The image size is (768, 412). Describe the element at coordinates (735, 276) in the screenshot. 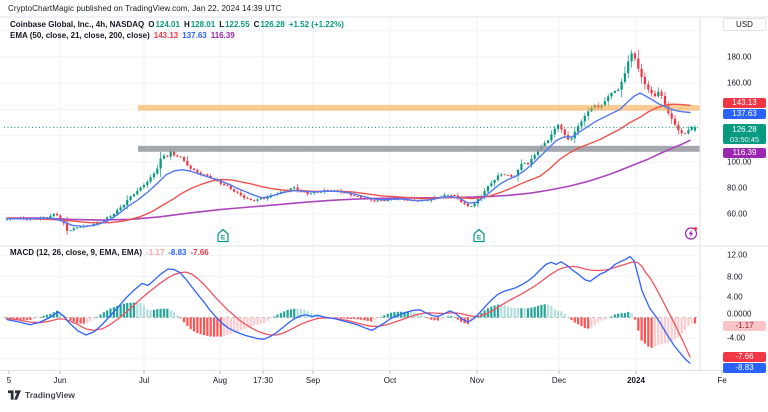

I see `scale-label: 8.00` at that location.